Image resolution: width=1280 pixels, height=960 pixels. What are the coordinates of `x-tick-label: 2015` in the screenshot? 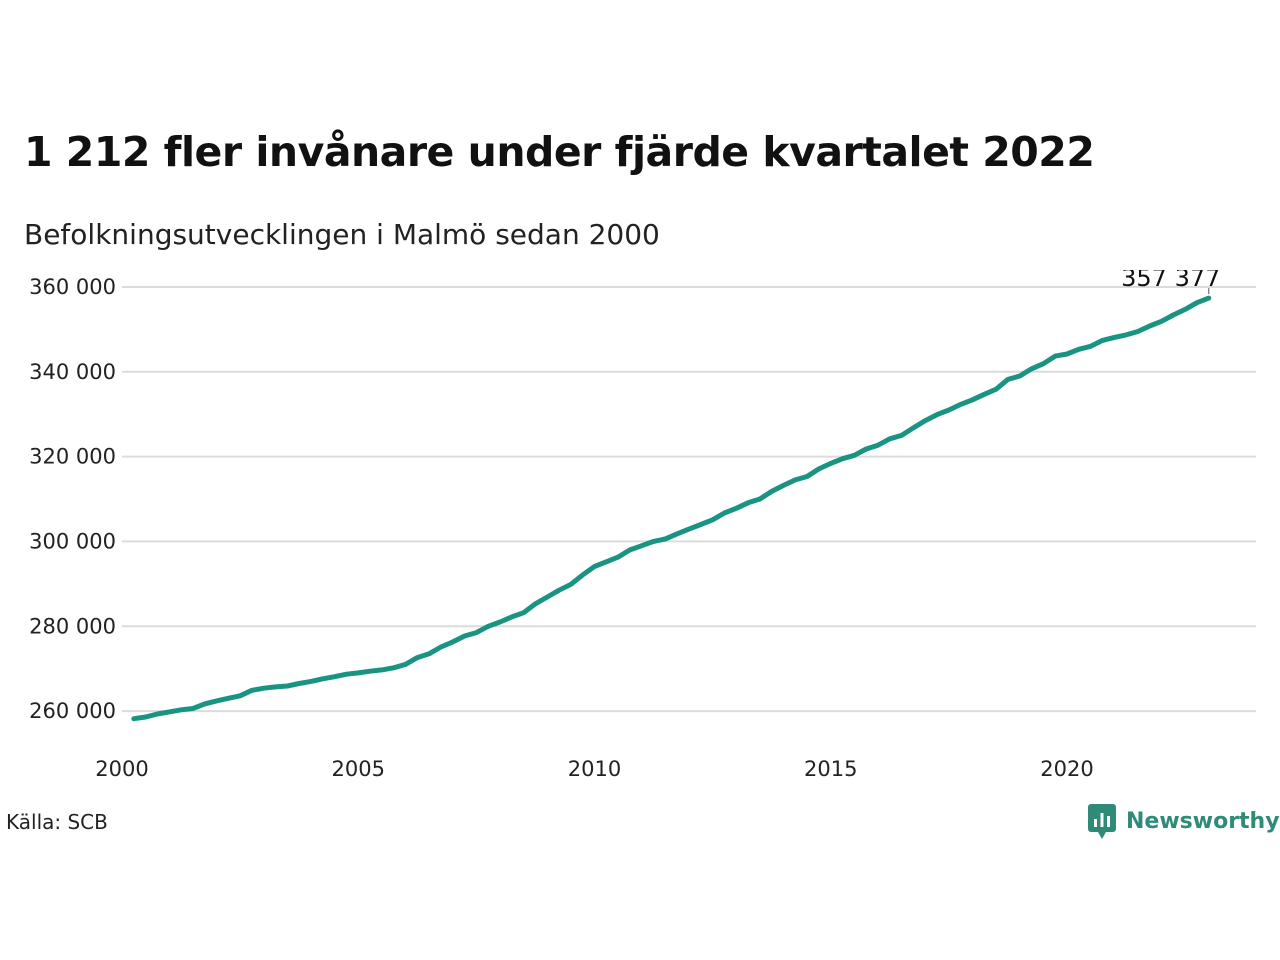 It's located at (830, 769).